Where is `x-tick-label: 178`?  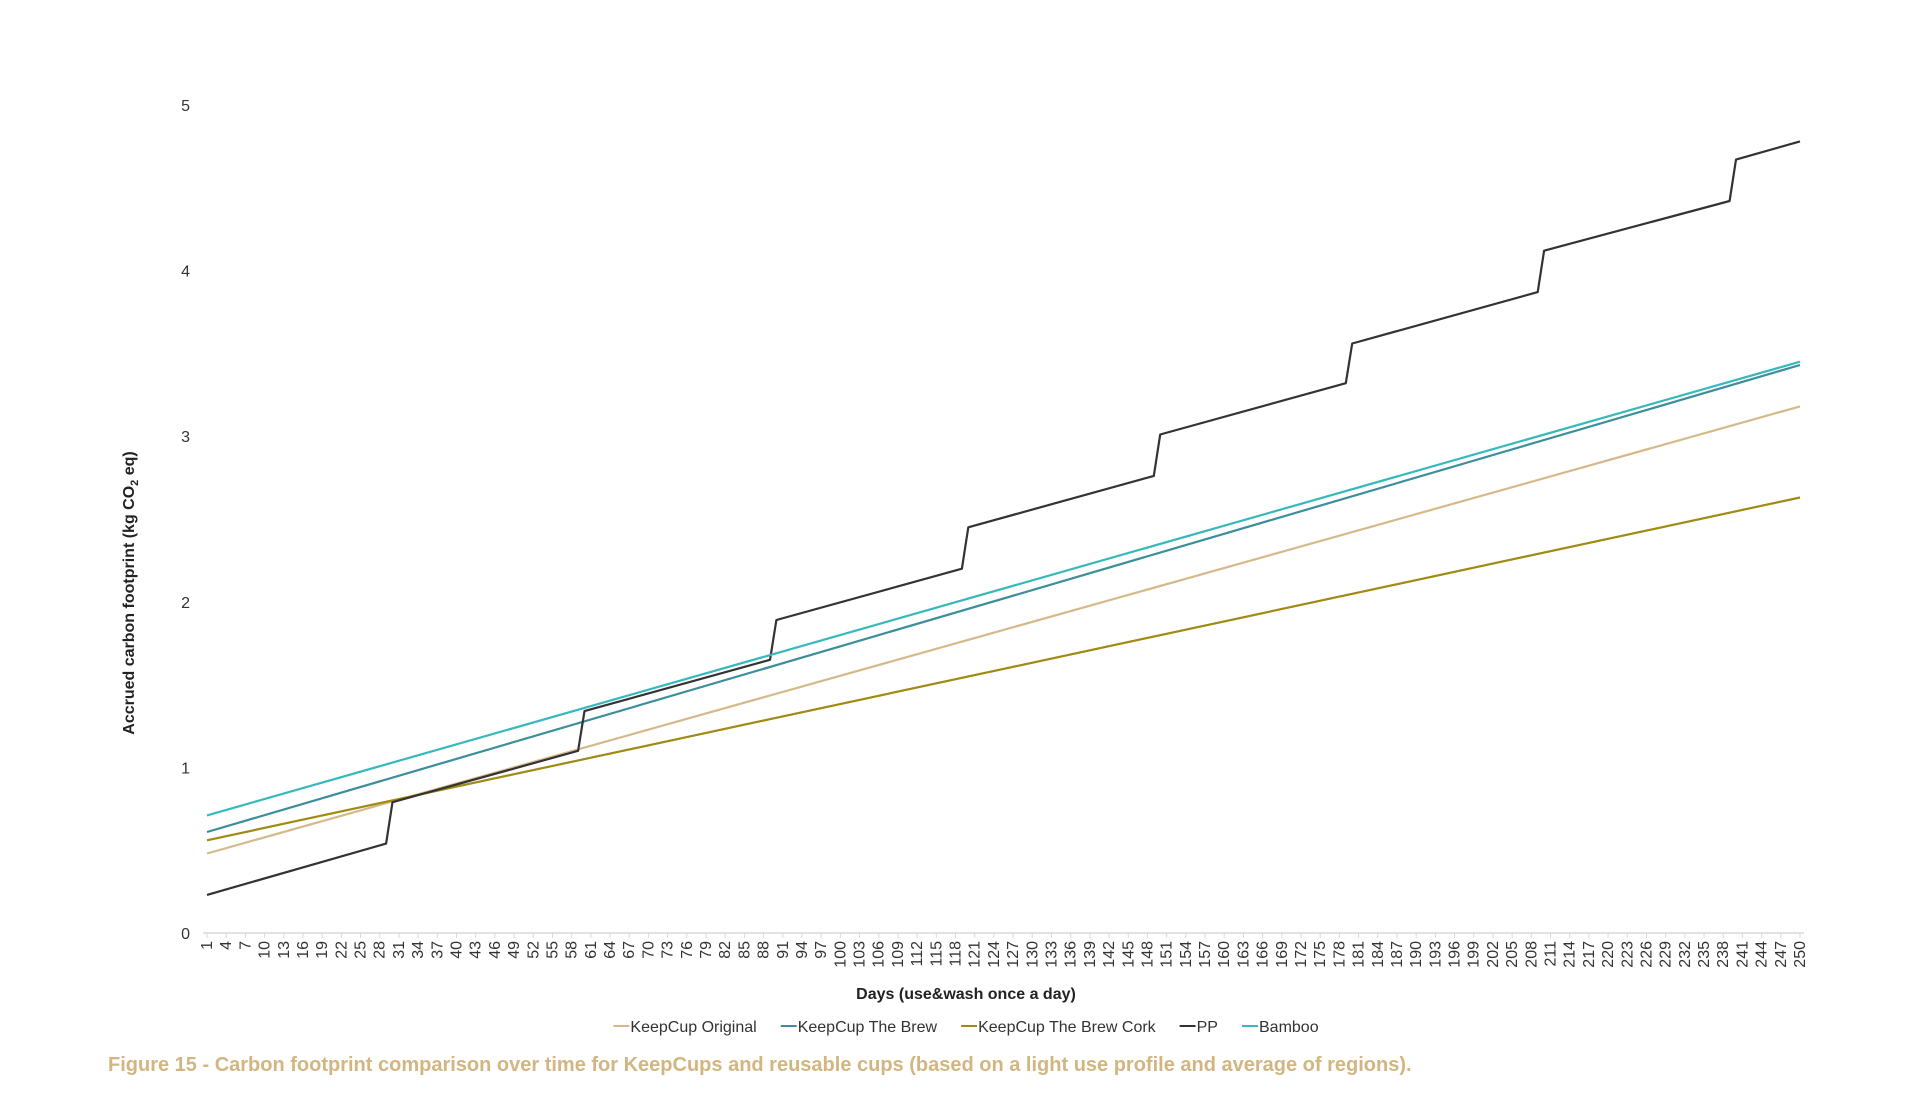
x-tick-label: 178 is located at coordinates (1339, 954).